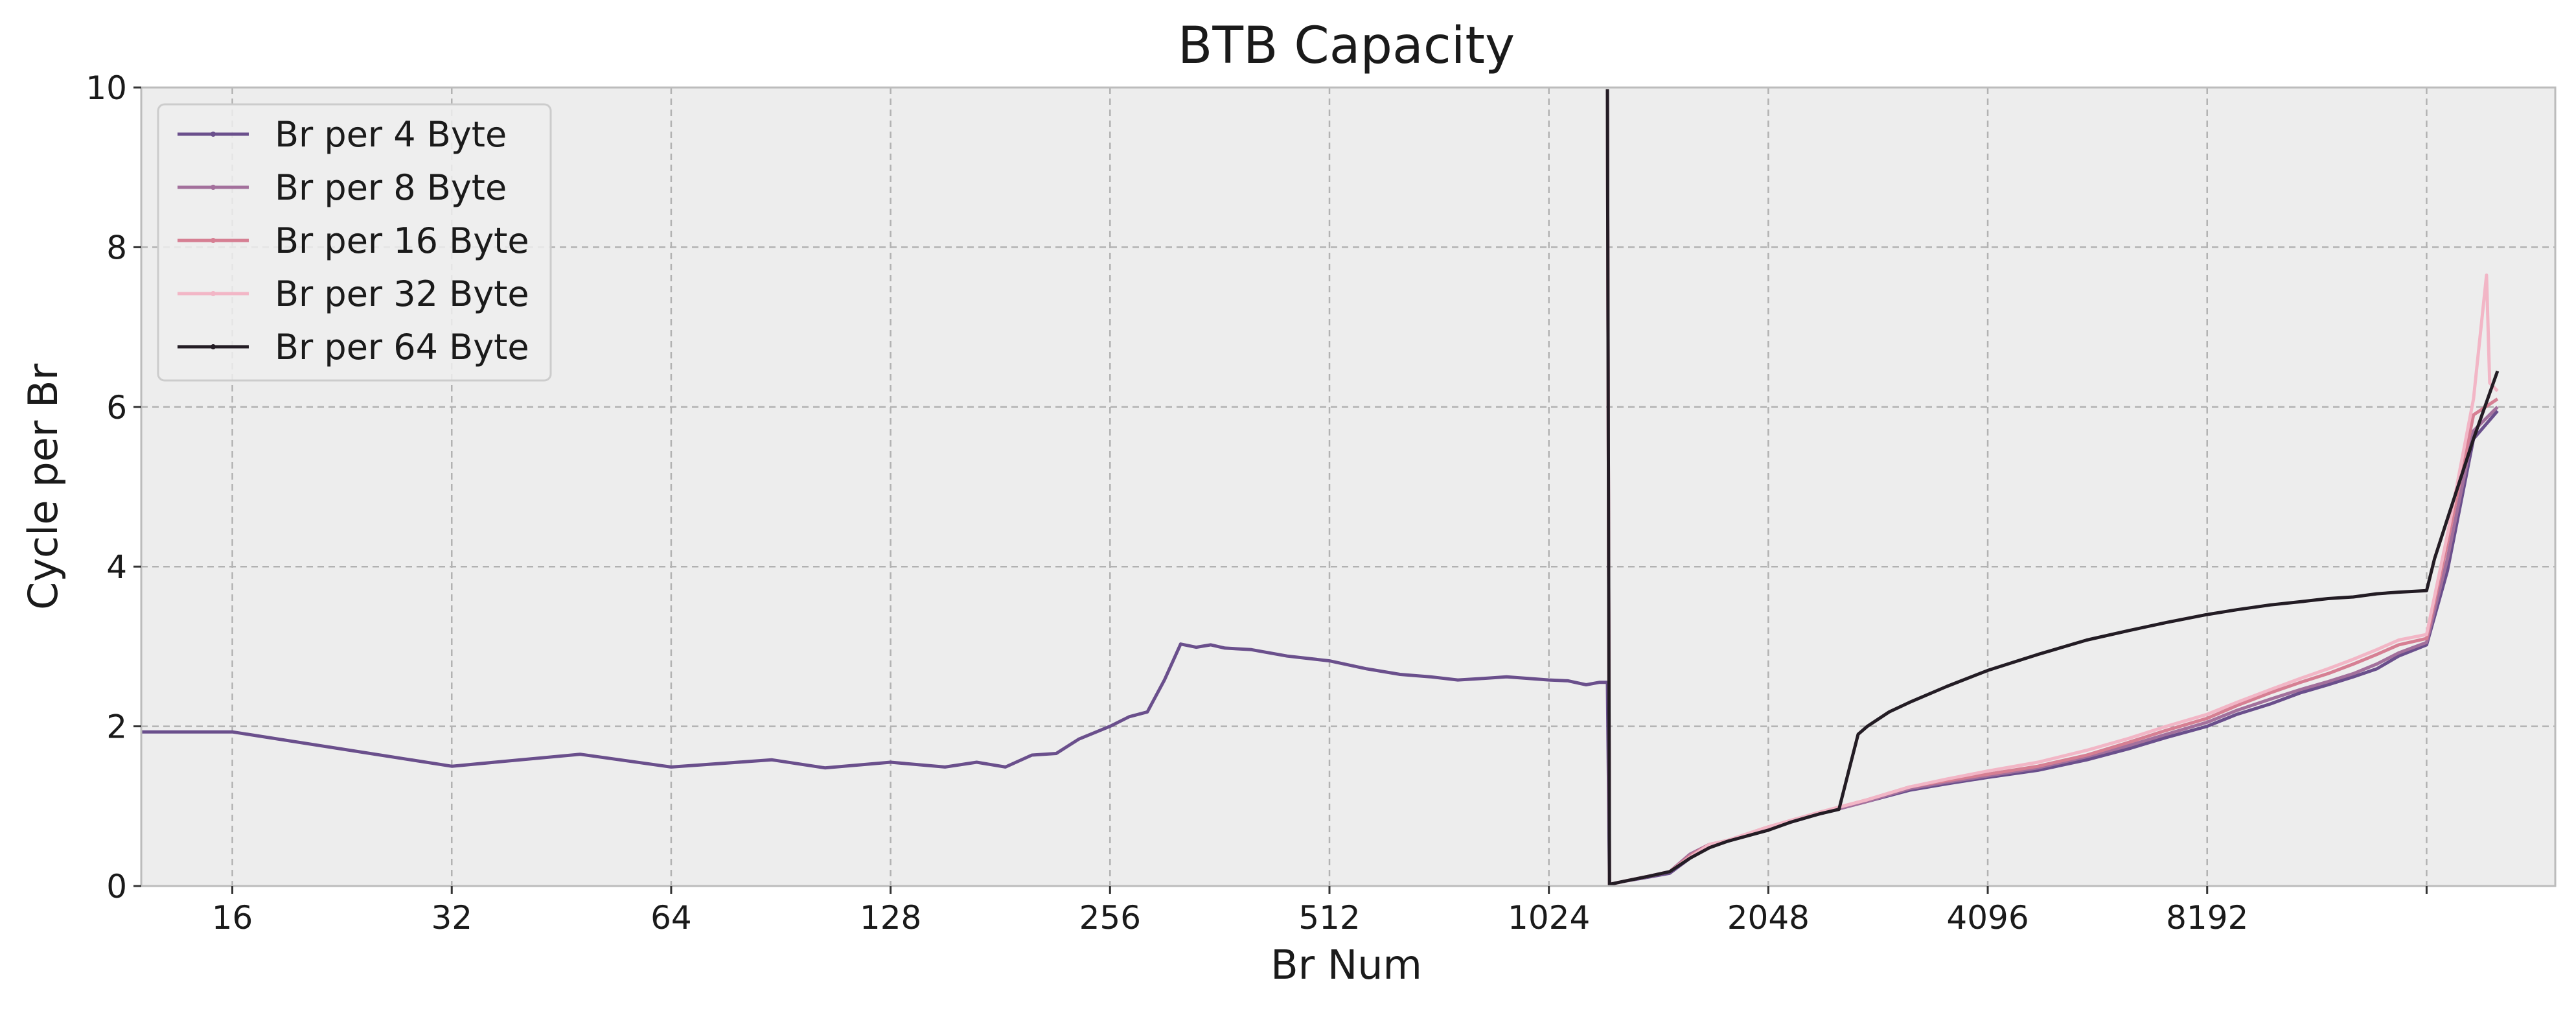 The width and height of the screenshot is (2576, 1015). I want to click on x-tick-label: 512, so click(1329, 918).